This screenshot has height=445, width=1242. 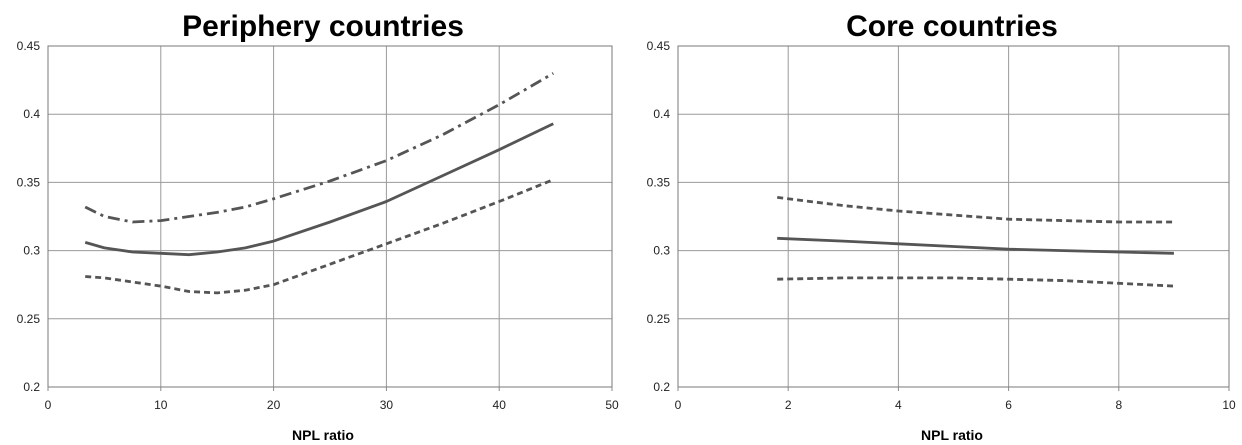 What do you see at coordinates (1008, 405) in the screenshot?
I see `x-tick-label: 6` at bounding box center [1008, 405].